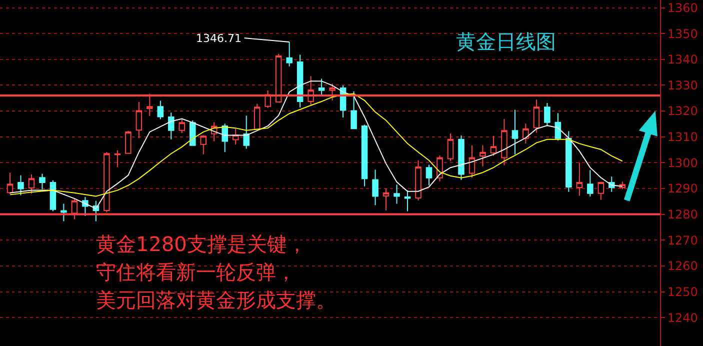 Image resolution: width=703 pixels, height=346 pixels. I want to click on y-tick-label: 1240, so click(682, 317).